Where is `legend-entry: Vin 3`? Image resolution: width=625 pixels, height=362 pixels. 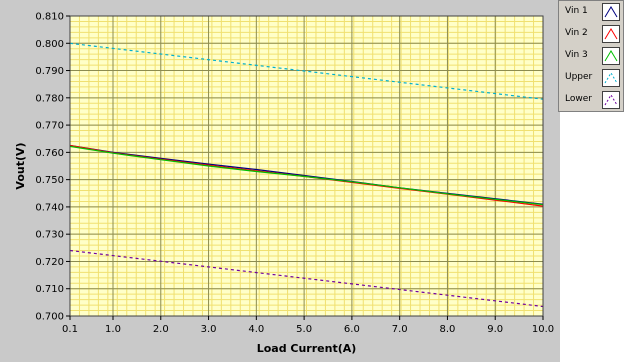 legend-entry: Vin 3 is located at coordinates (591, 57).